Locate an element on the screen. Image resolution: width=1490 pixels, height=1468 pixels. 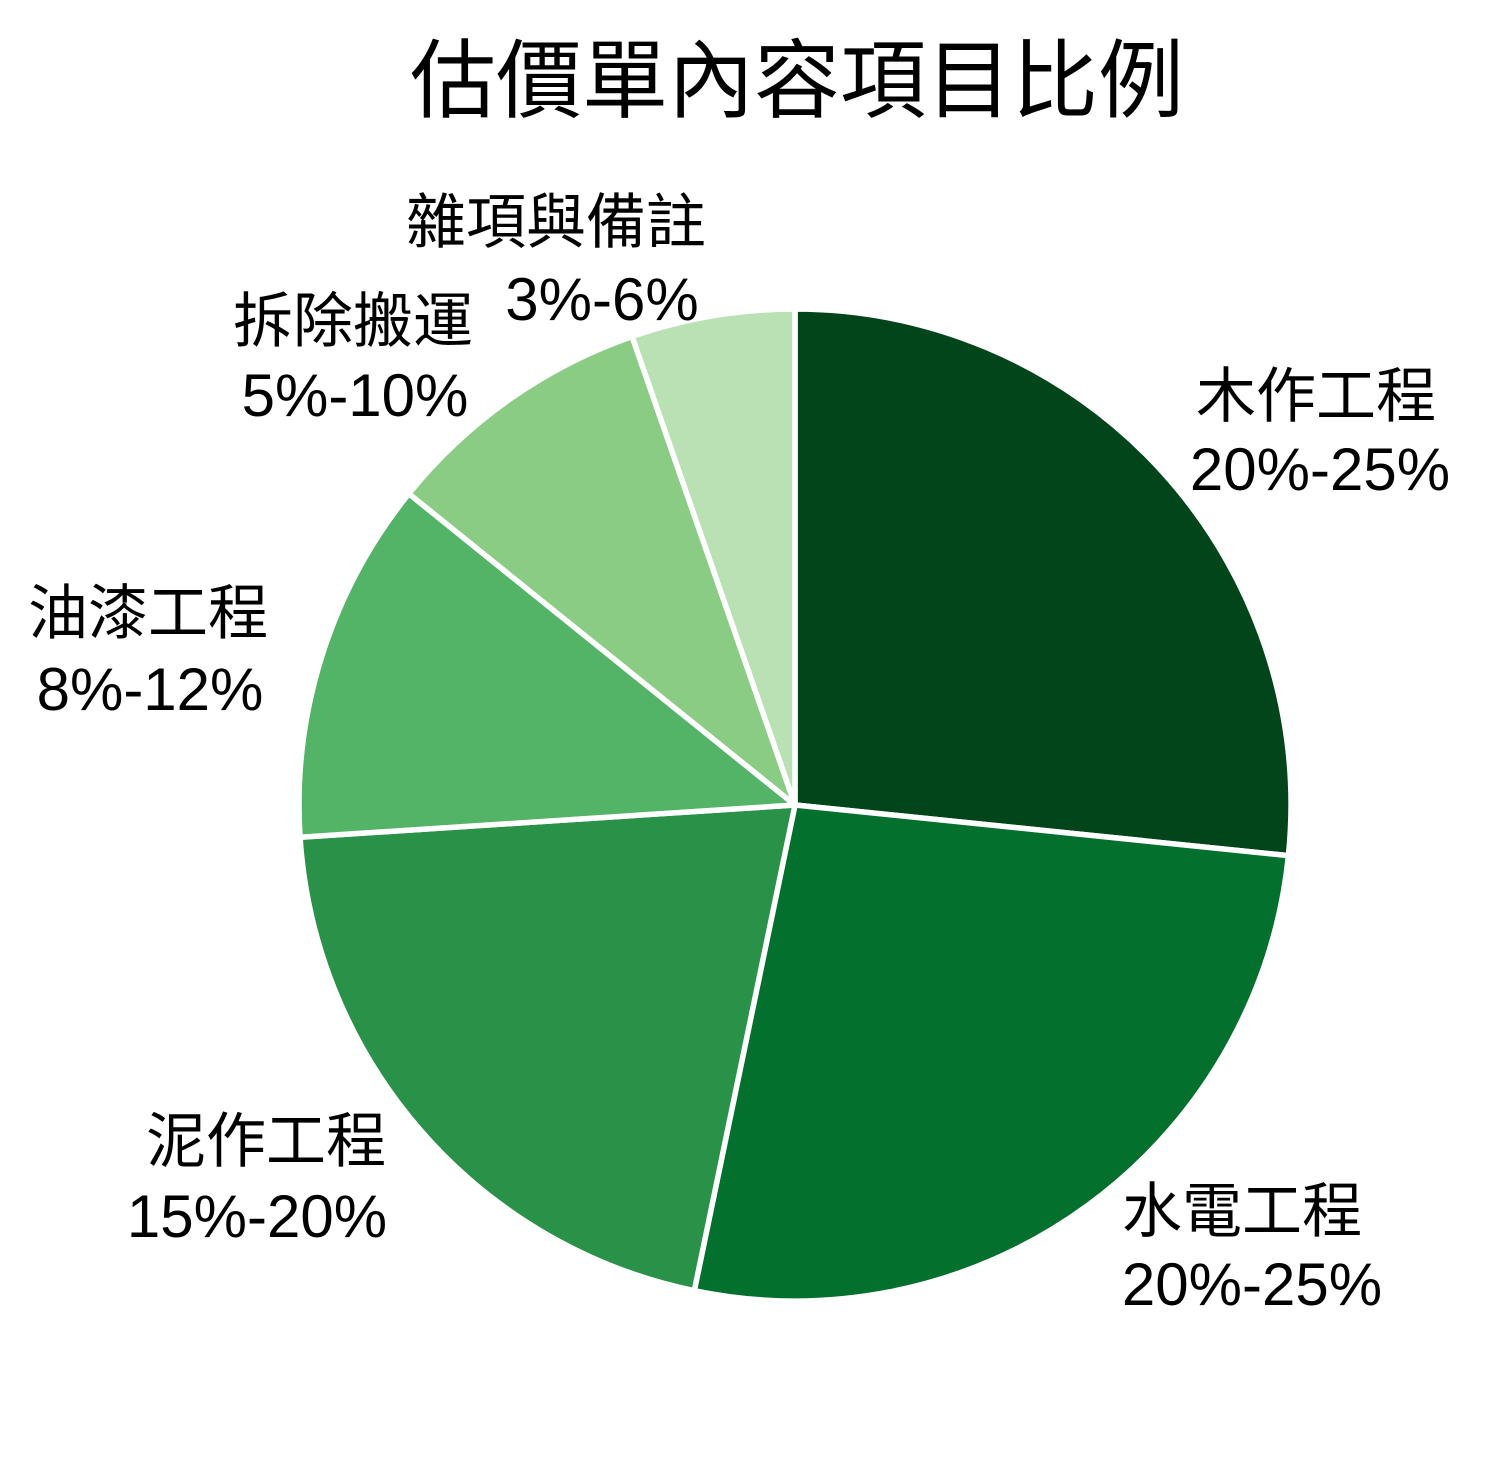
chart-title: 估價單內容項目比例 is located at coordinates (797, 81).